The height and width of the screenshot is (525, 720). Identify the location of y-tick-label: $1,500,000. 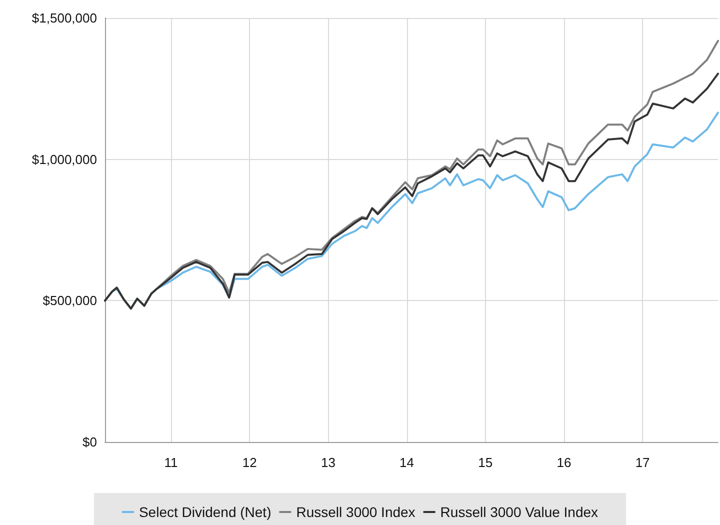
(64, 18).